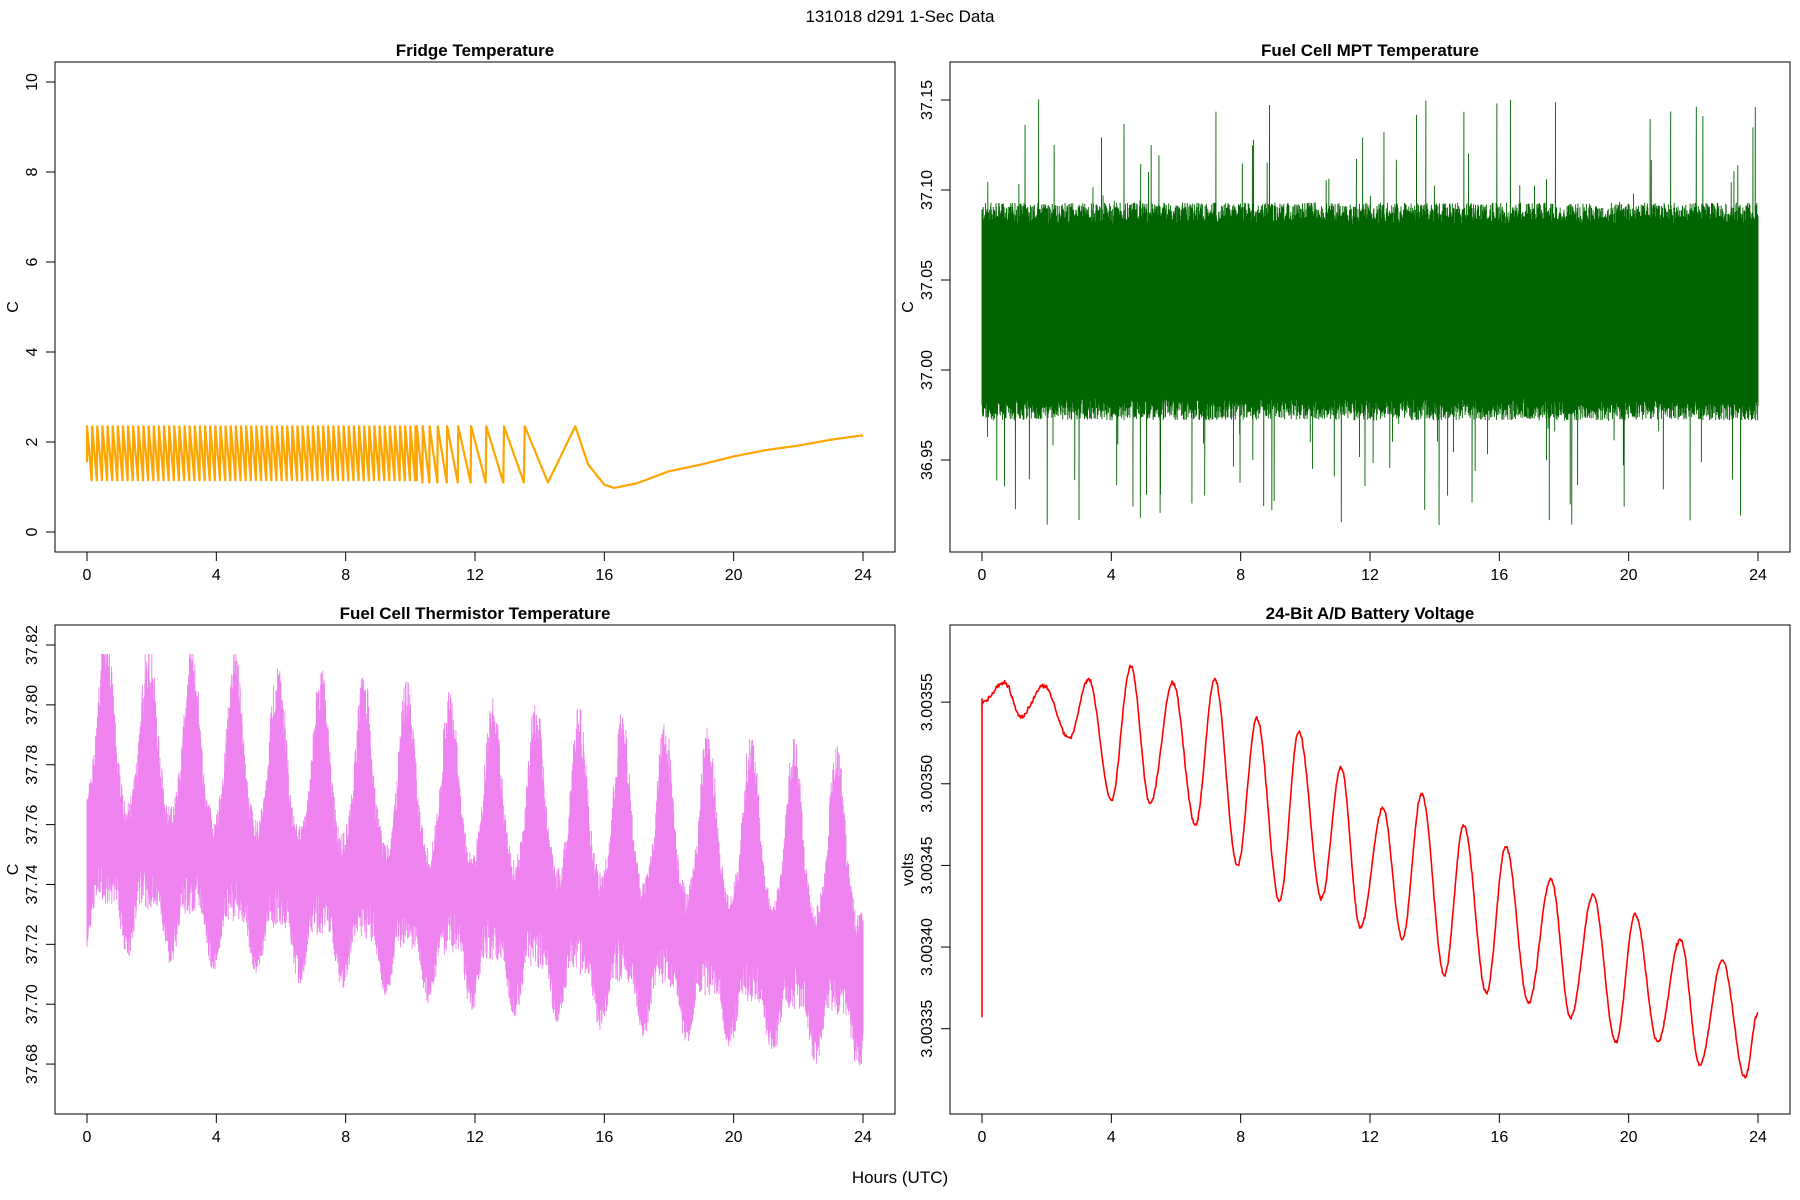 The height and width of the screenshot is (1200, 1800). I want to click on y-tick-label: 3.00350, so click(927, 784).